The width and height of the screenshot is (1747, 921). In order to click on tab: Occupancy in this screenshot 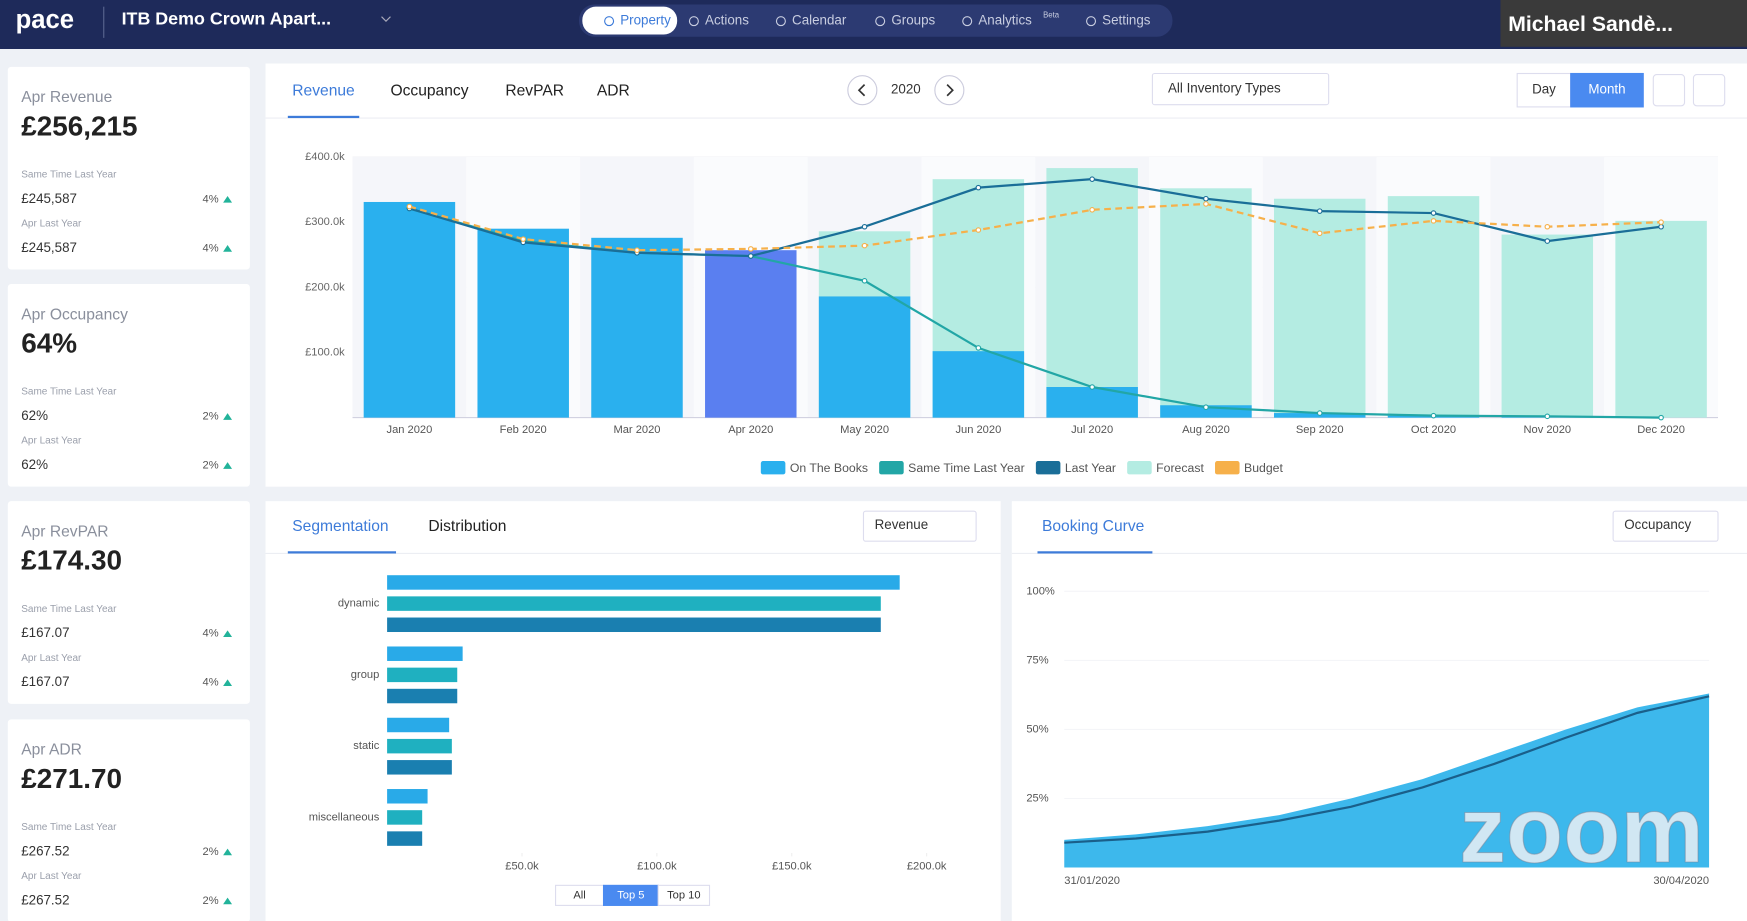, I will do `click(429, 90)`.